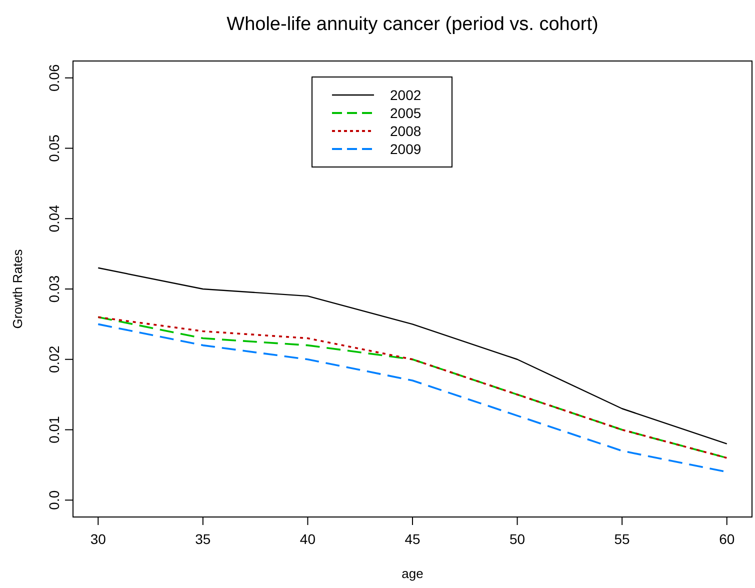  What do you see at coordinates (54, 359) in the screenshot?
I see `y-tick-label: 0.02` at bounding box center [54, 359].